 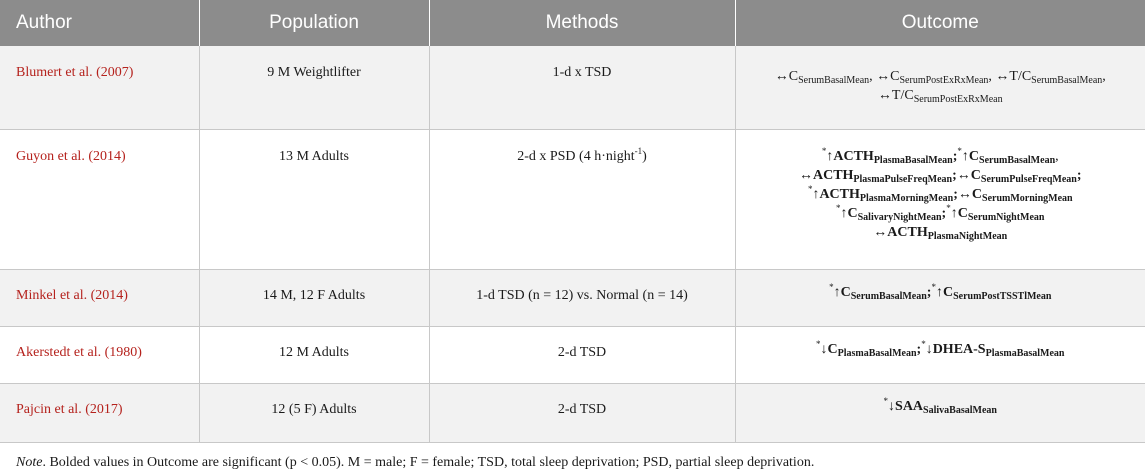 I want to click on author-cell: Minkel et al. (2014), so click(x=100, y=298).